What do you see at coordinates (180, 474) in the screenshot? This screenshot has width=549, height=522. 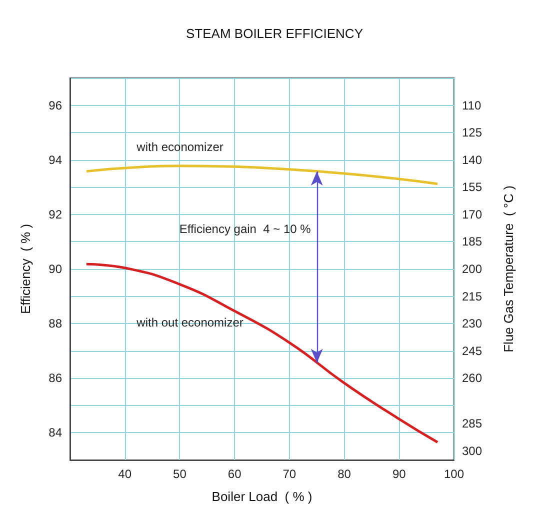 I see `x-tick-label: 50` at bounding box center [180, 474].